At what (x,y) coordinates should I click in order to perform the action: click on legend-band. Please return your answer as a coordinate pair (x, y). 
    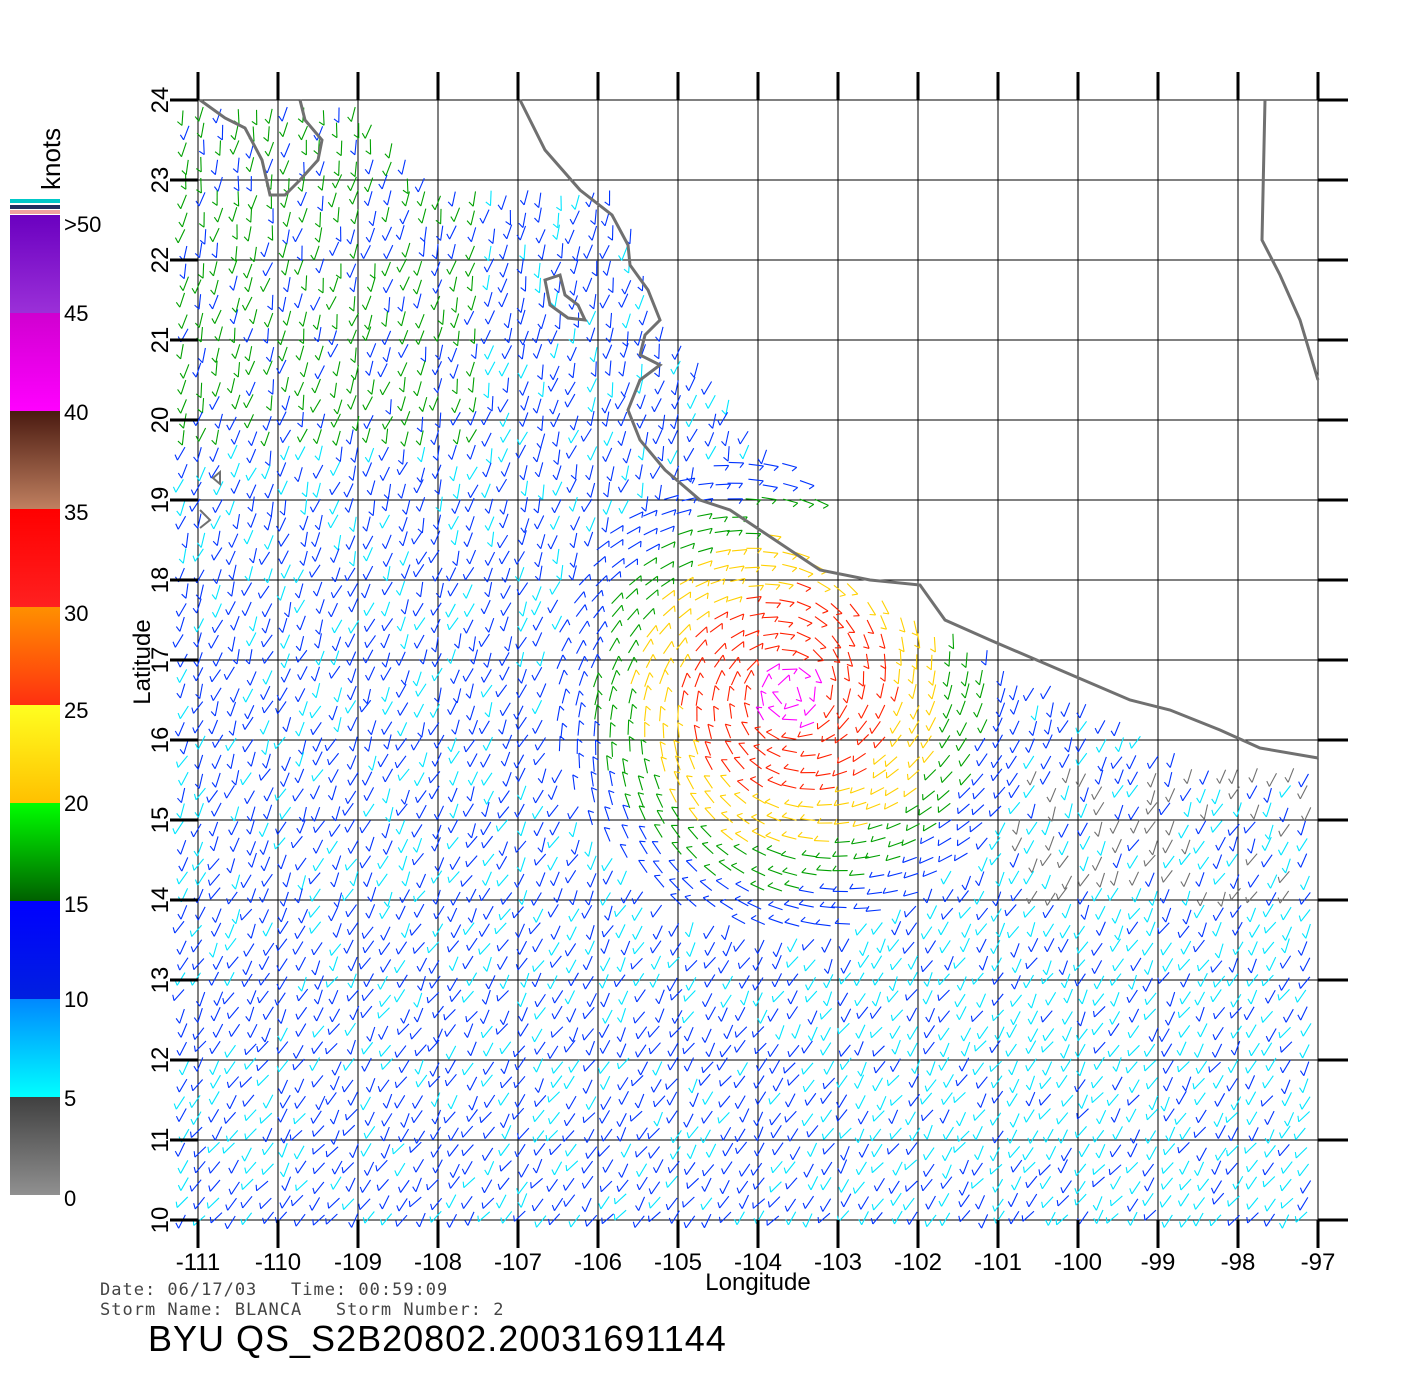
    Looking at the image, I should click on (35, 264).